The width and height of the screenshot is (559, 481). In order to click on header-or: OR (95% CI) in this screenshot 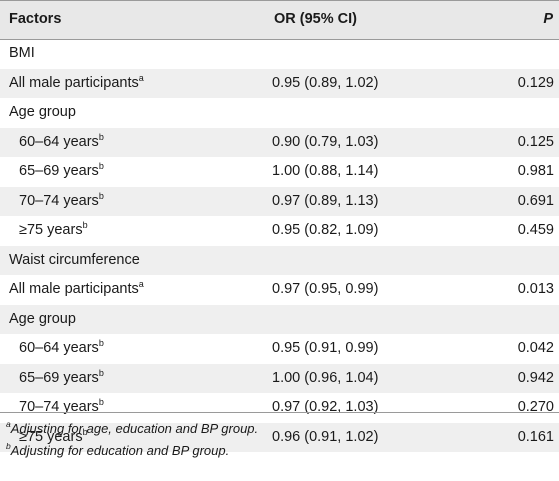, I will do `click(315, 19)`.